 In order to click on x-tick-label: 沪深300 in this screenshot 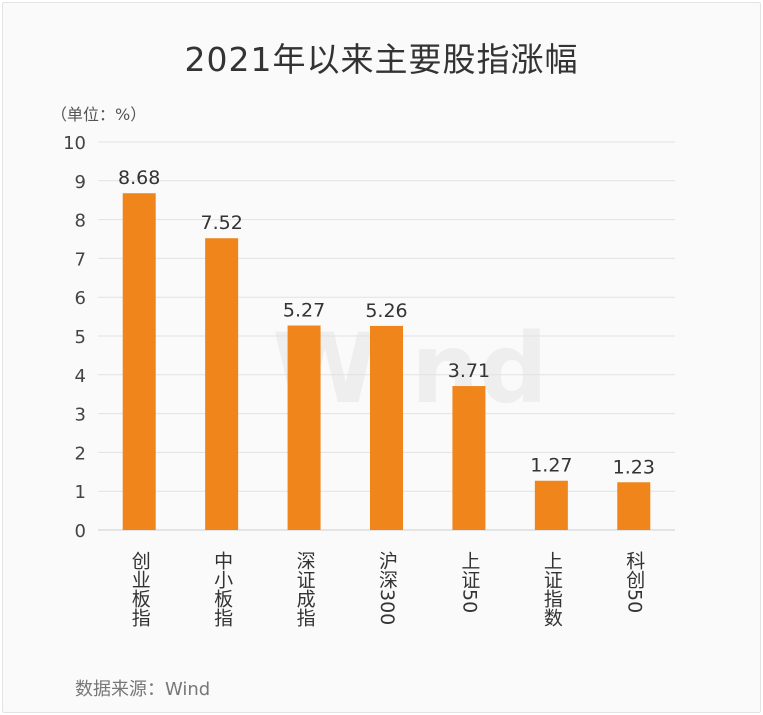, I will do `click(387, 588)`.